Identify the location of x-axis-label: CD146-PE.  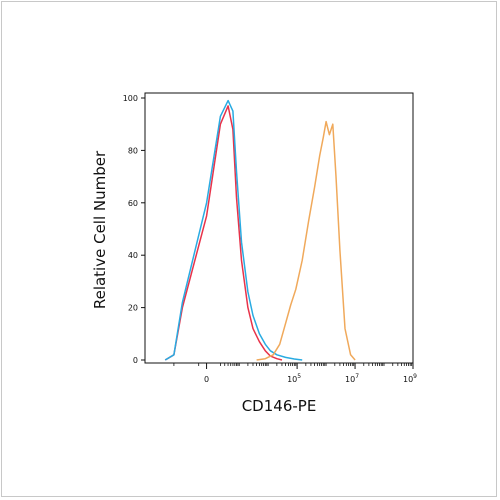
(279, 406).